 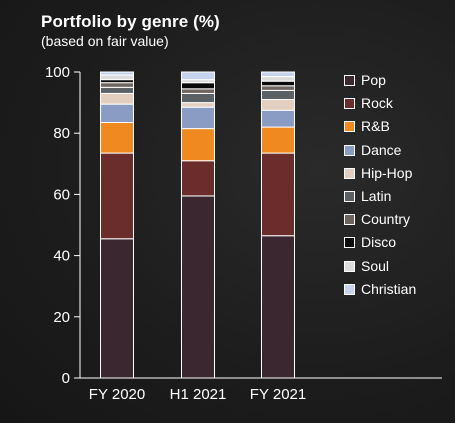 What do you see at coordinates (57, 72) in the screenshot?
I see `y-tick-label: 100` at bounding box center [57, 72].